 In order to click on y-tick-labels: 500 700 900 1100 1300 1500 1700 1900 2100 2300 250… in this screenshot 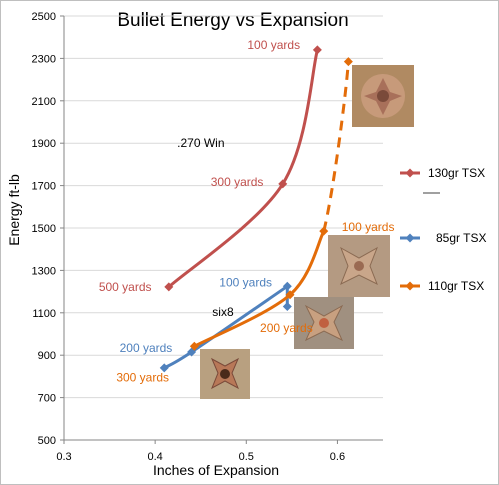, I will do `click(48, 229)`.